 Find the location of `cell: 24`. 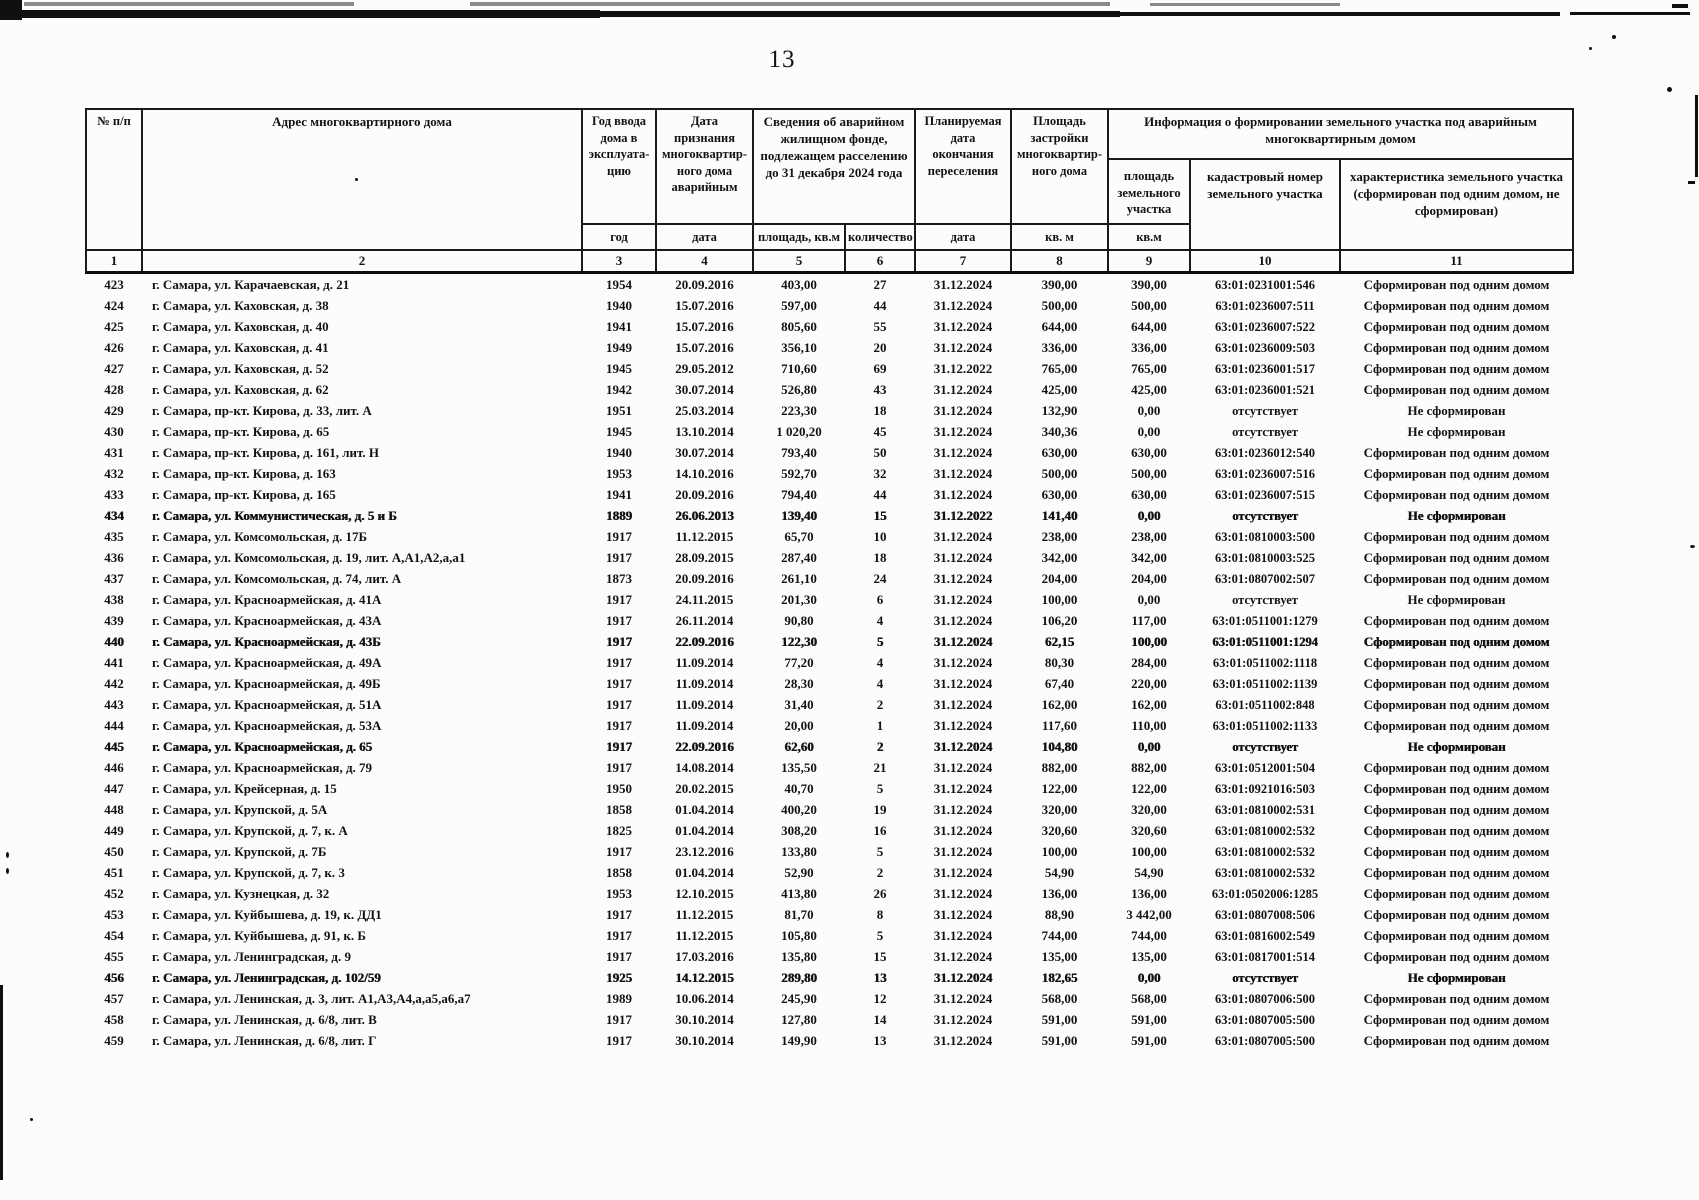

cell: 24 is located at coordinates (880, 578).